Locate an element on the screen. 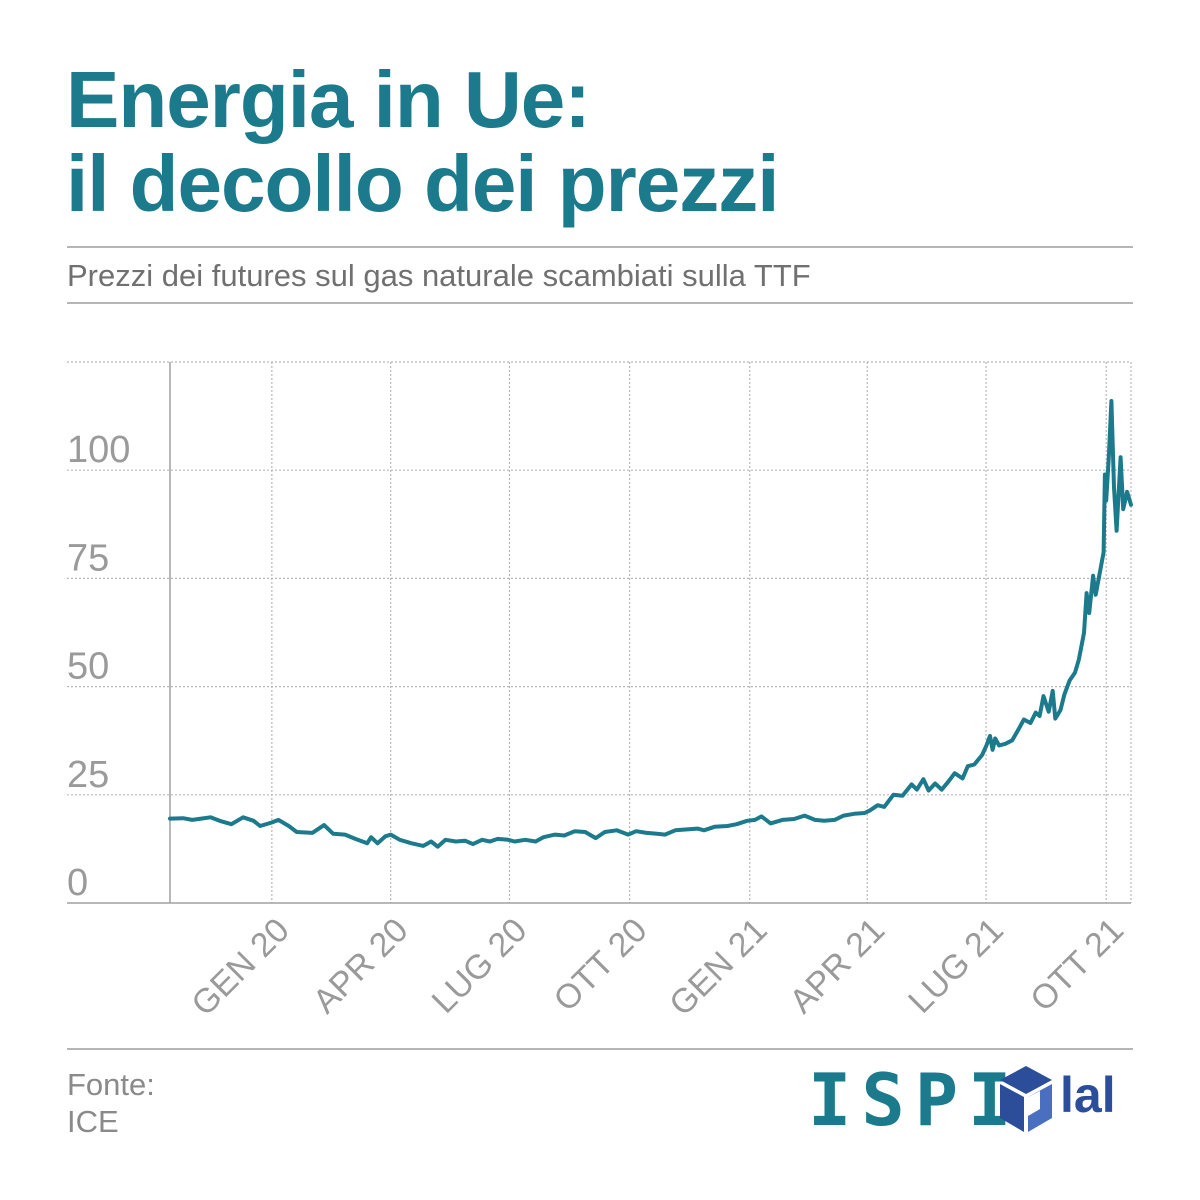 Image resolution: width=1200 pixels, height=1200 pixels. chart-title-line-2: il decollo dei prezzi is located at coordinates (422, 183).